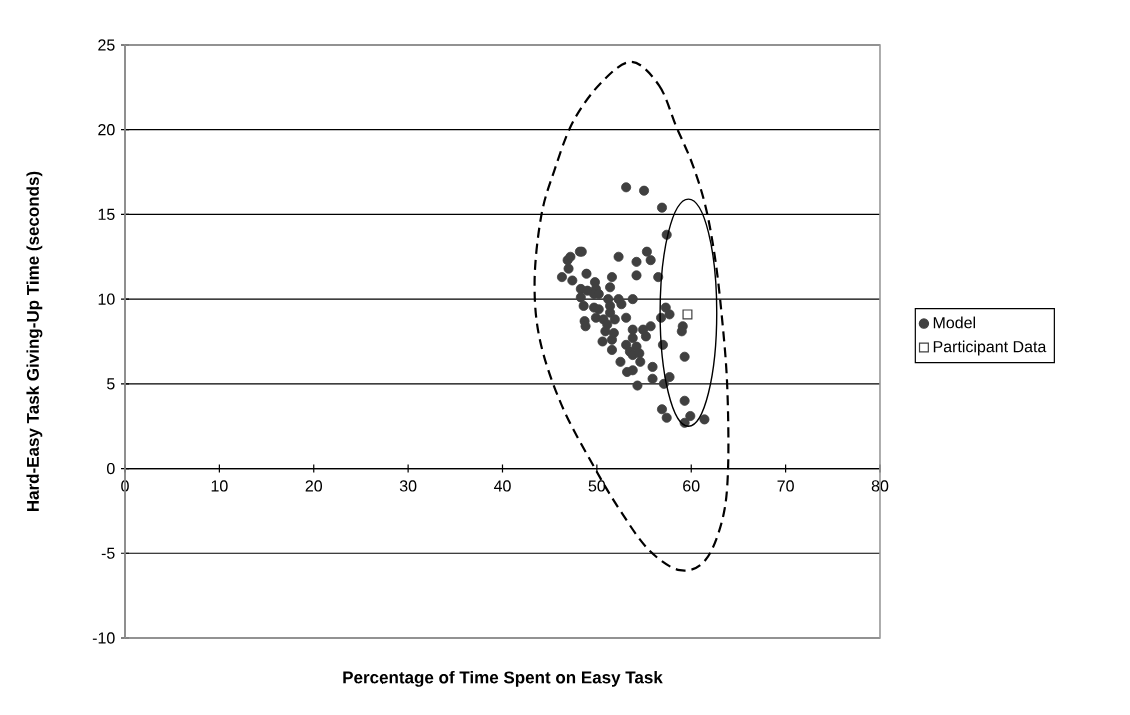  What do you see at coordinates (106, 299) in the screenshot?
I see `y-tick-label: 10` at bounding box center [106, 299].